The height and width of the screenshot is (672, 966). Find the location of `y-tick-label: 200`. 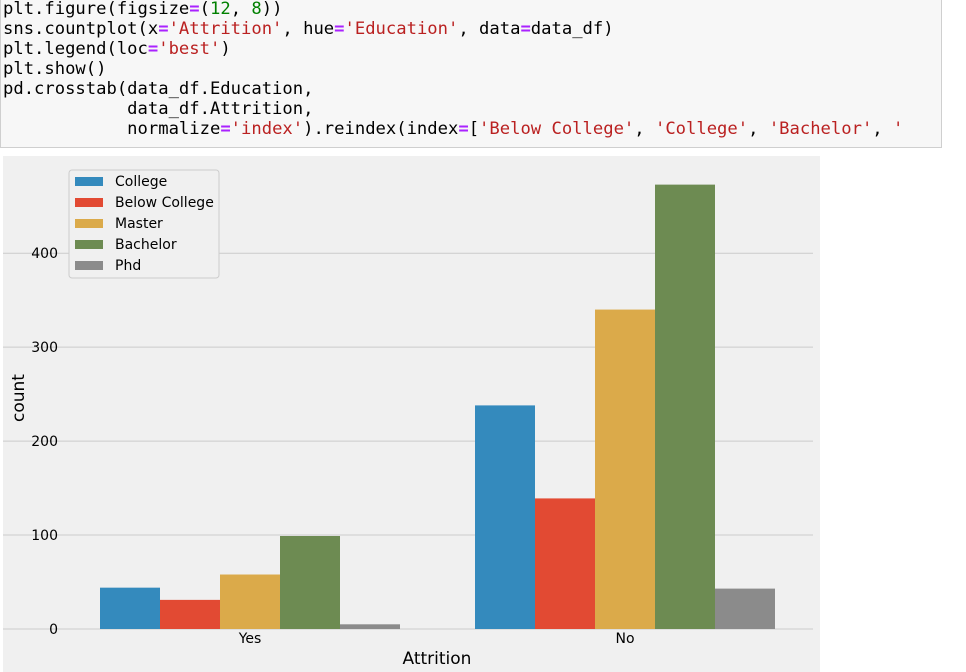

y-tick-label: 200 is located at coordinates (44, 442).